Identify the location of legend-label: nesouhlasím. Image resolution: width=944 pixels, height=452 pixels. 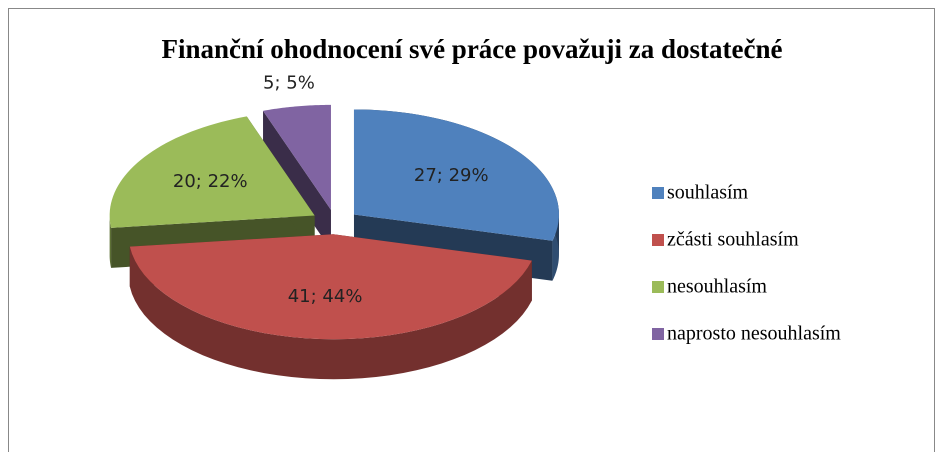
(717, 287).